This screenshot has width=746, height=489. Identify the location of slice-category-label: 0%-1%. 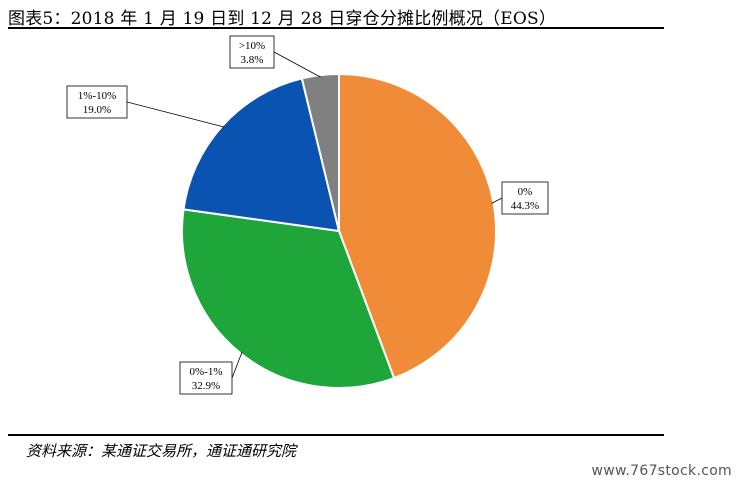
(206, 372).